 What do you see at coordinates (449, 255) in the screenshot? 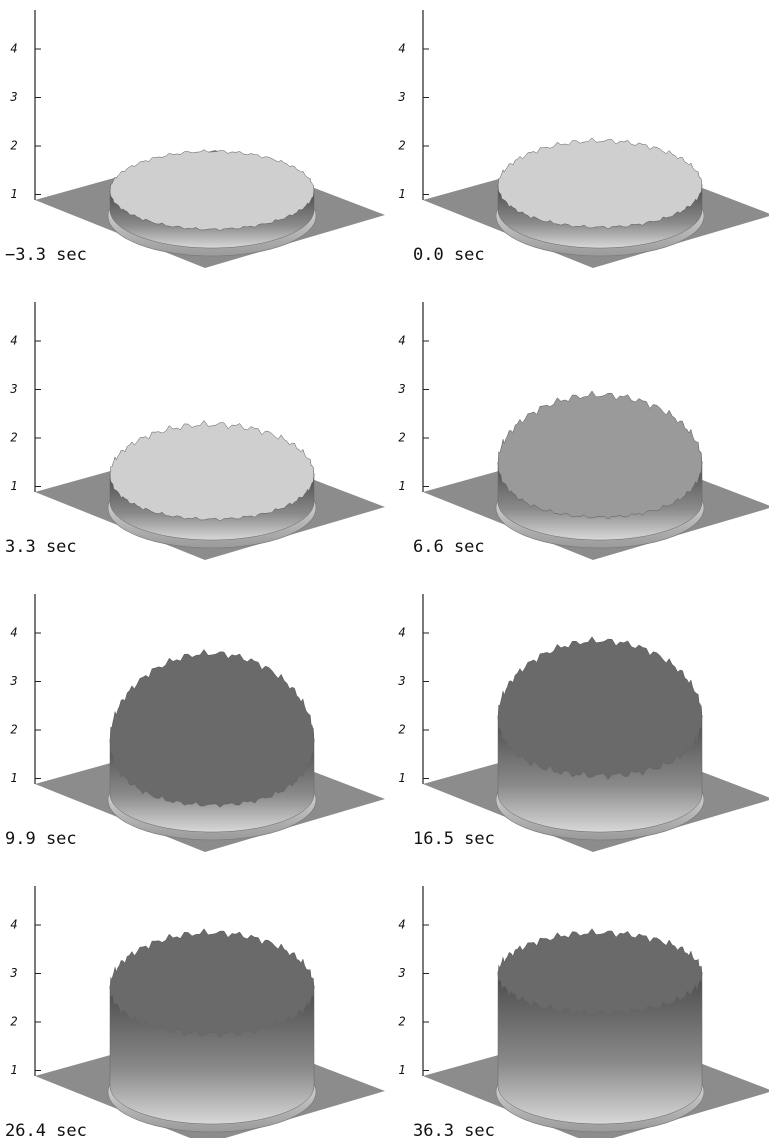
I see `panel-label: 0.0 sec` at bounding box center [449, 255].